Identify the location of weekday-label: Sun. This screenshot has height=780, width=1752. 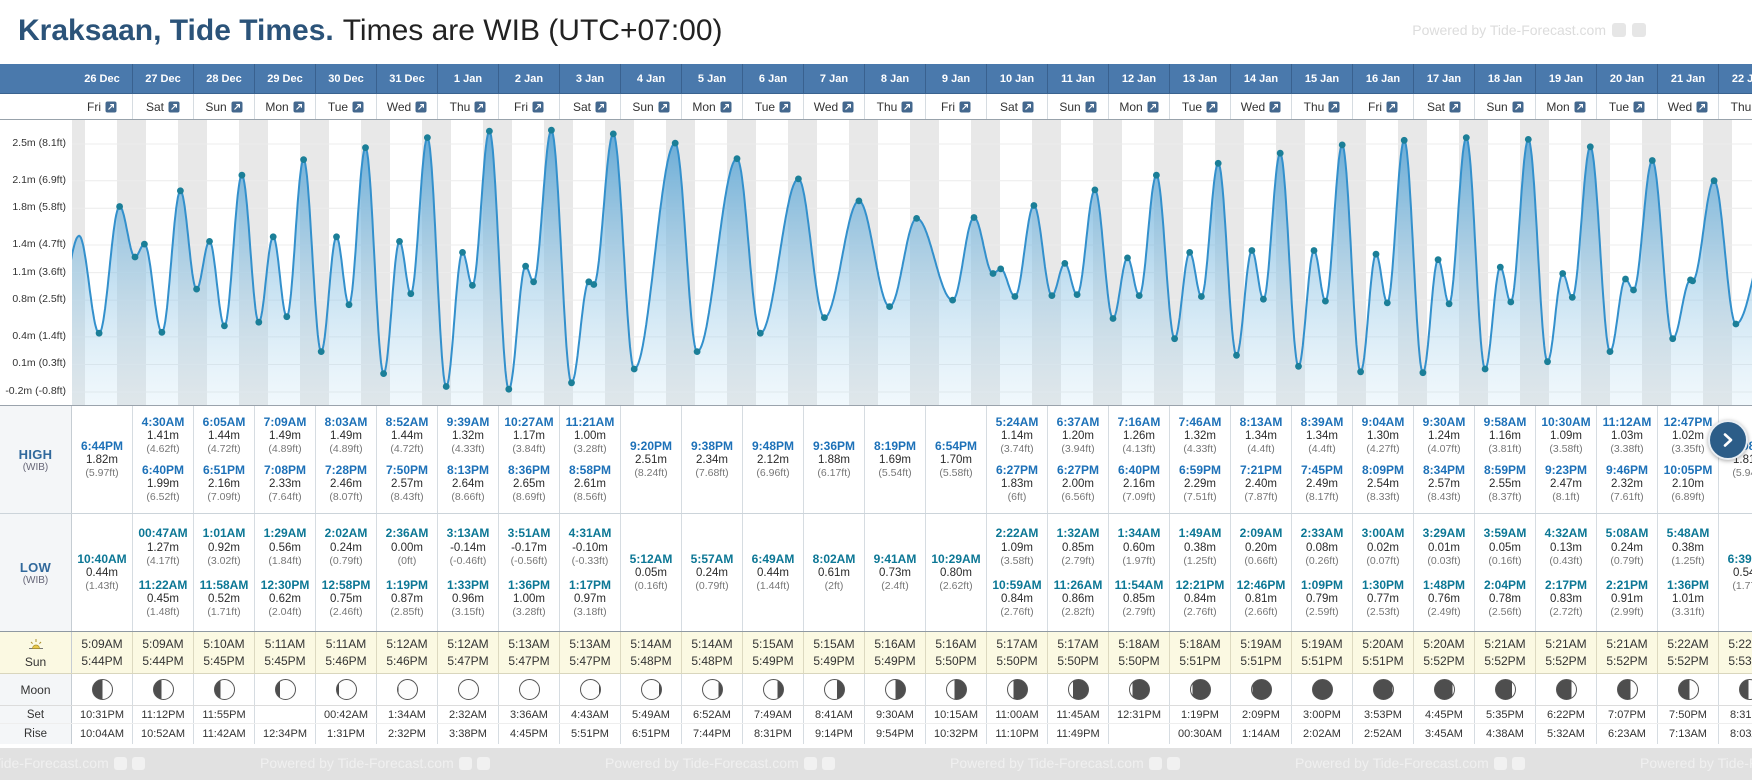
(643, 106).